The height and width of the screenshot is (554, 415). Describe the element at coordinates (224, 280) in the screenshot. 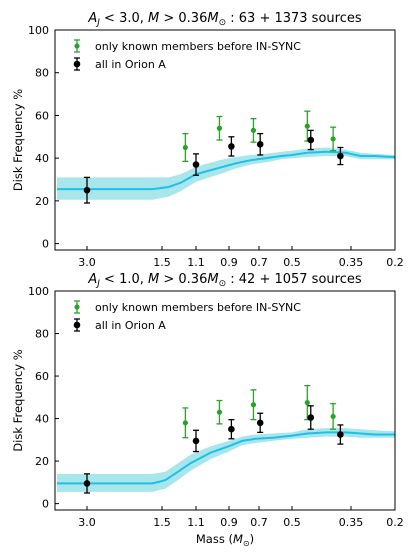

I see `chart-title: AJ < 1.0, M > 0.36M⊙ : 42 + 1057 sources` at that location.